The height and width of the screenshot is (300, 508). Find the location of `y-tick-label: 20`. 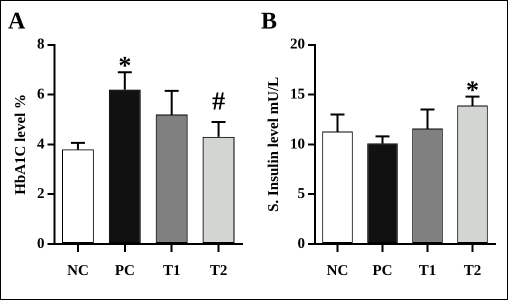

y-tick-label: 20 is located at coordinates (297, 44).